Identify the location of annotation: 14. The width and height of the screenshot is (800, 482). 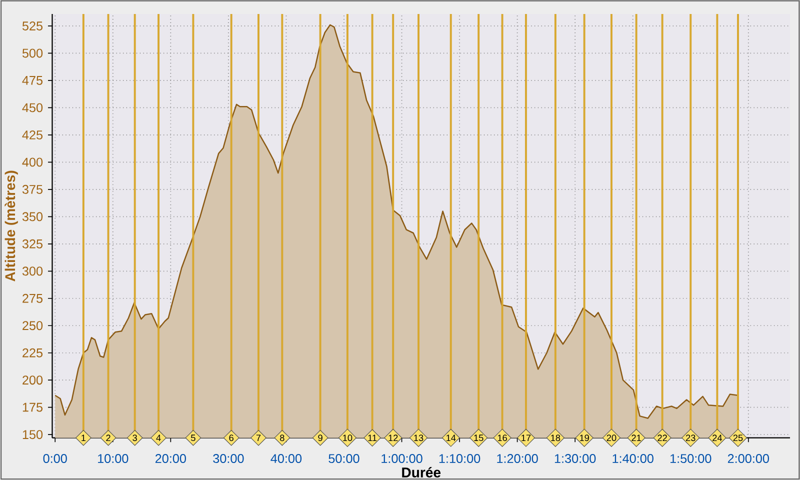
(451, 437).